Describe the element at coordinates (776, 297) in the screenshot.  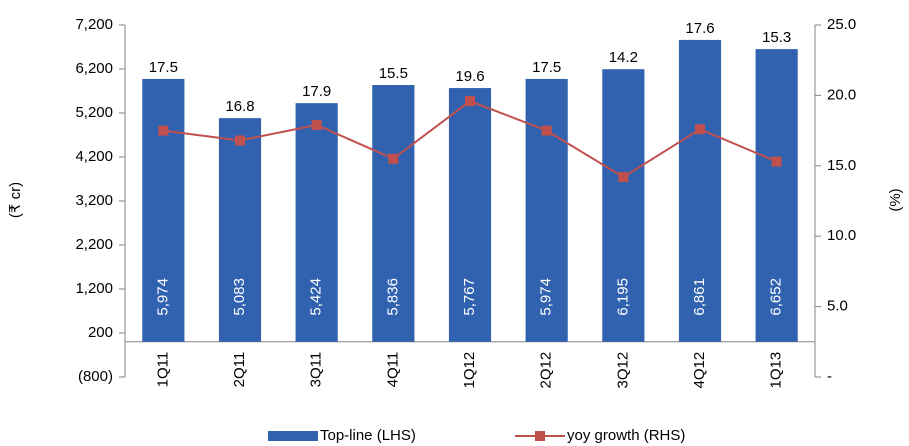
I see `bar-value-label: 6,652` at that location.